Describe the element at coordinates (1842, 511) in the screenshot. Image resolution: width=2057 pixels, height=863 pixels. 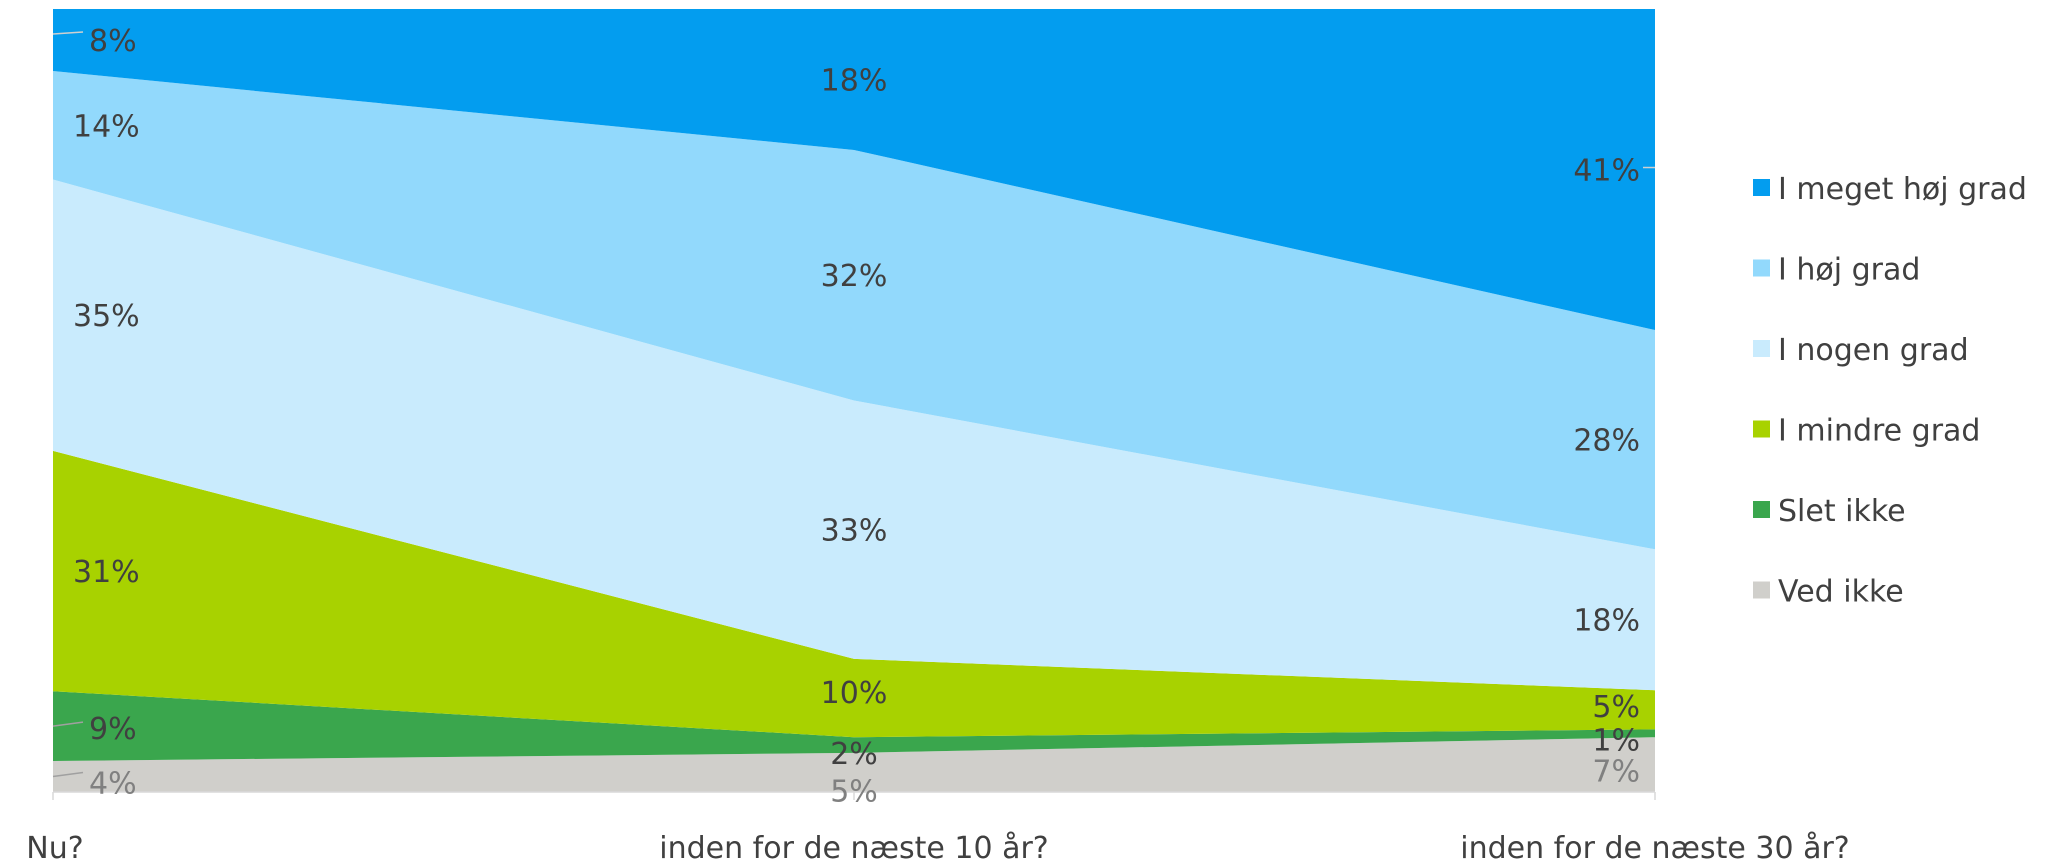
I see `legend-label-slet-ikke: Slet ikke` at that location.